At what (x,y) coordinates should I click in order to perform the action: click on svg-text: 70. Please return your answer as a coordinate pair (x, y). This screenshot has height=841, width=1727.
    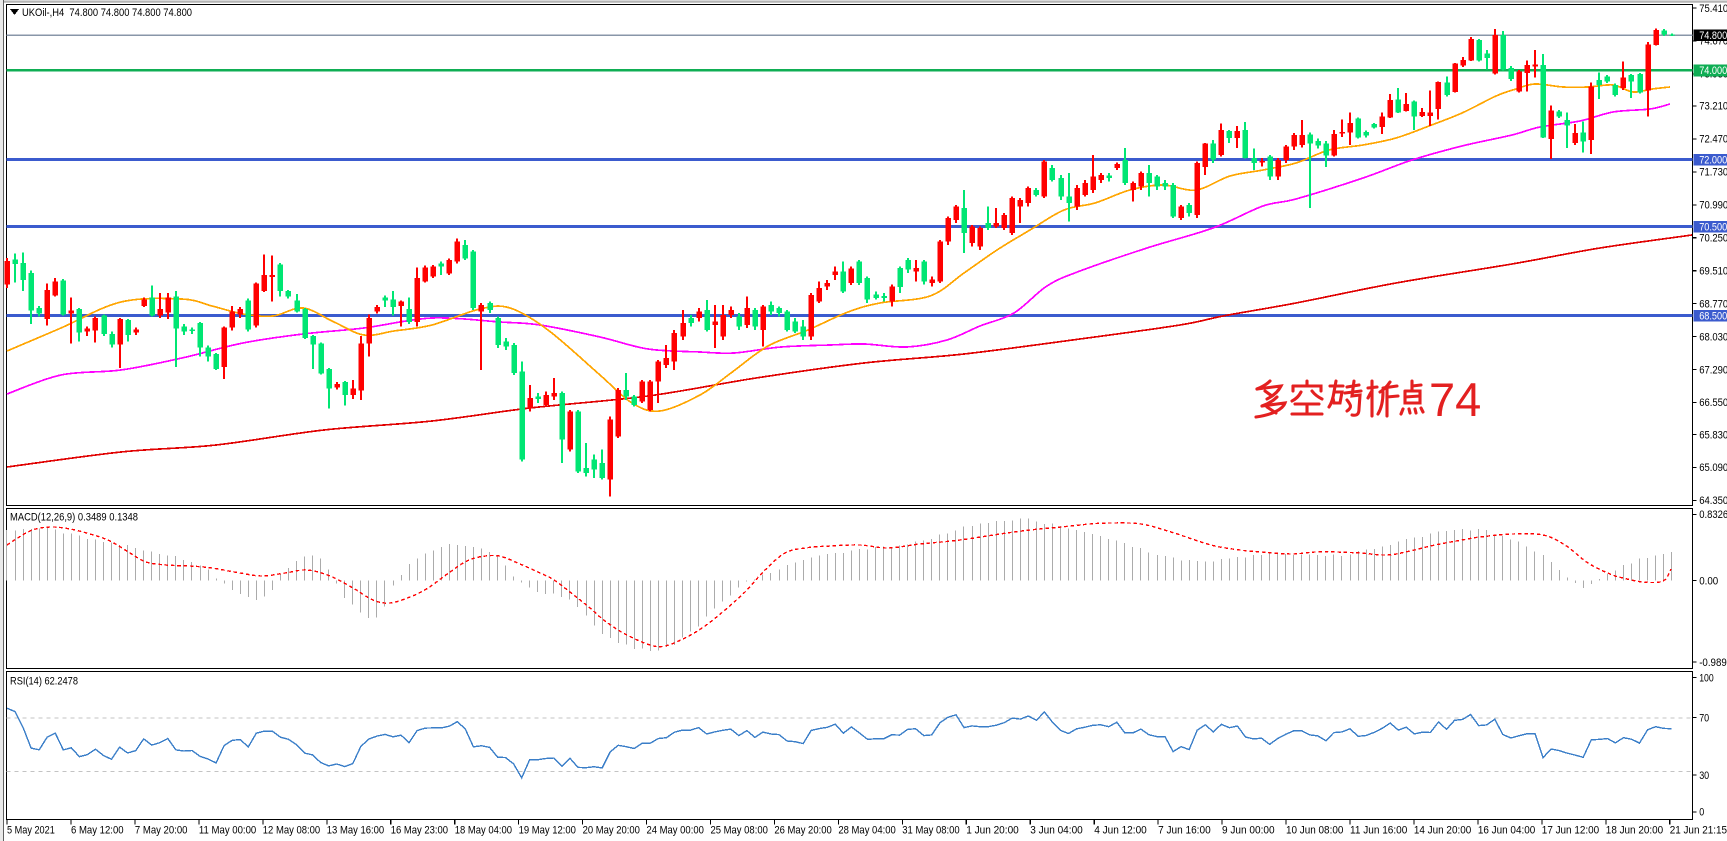
    Looking at the image, I should click on (1704, 718).